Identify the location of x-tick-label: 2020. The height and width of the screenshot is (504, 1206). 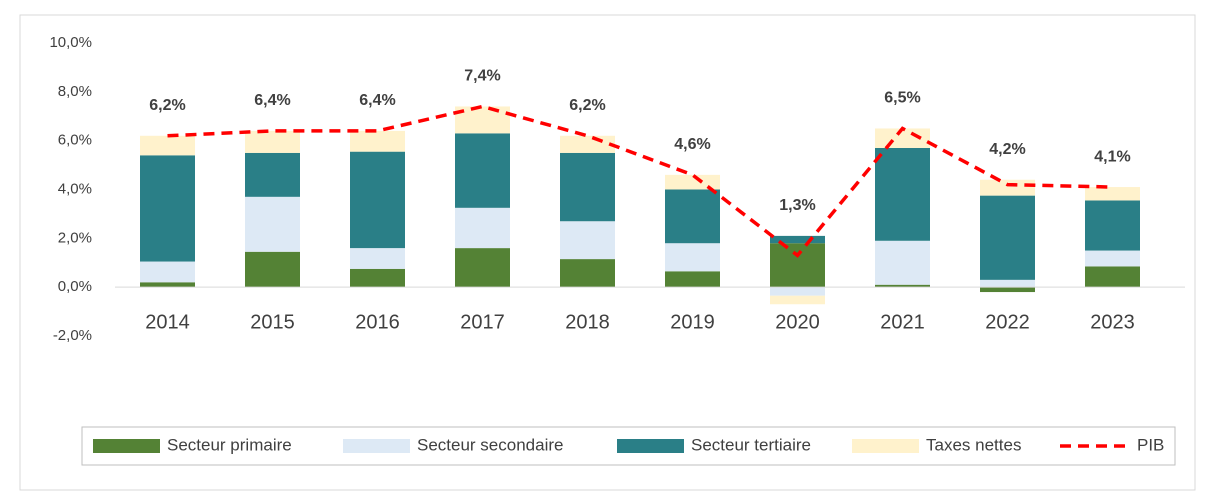
(797, 322).